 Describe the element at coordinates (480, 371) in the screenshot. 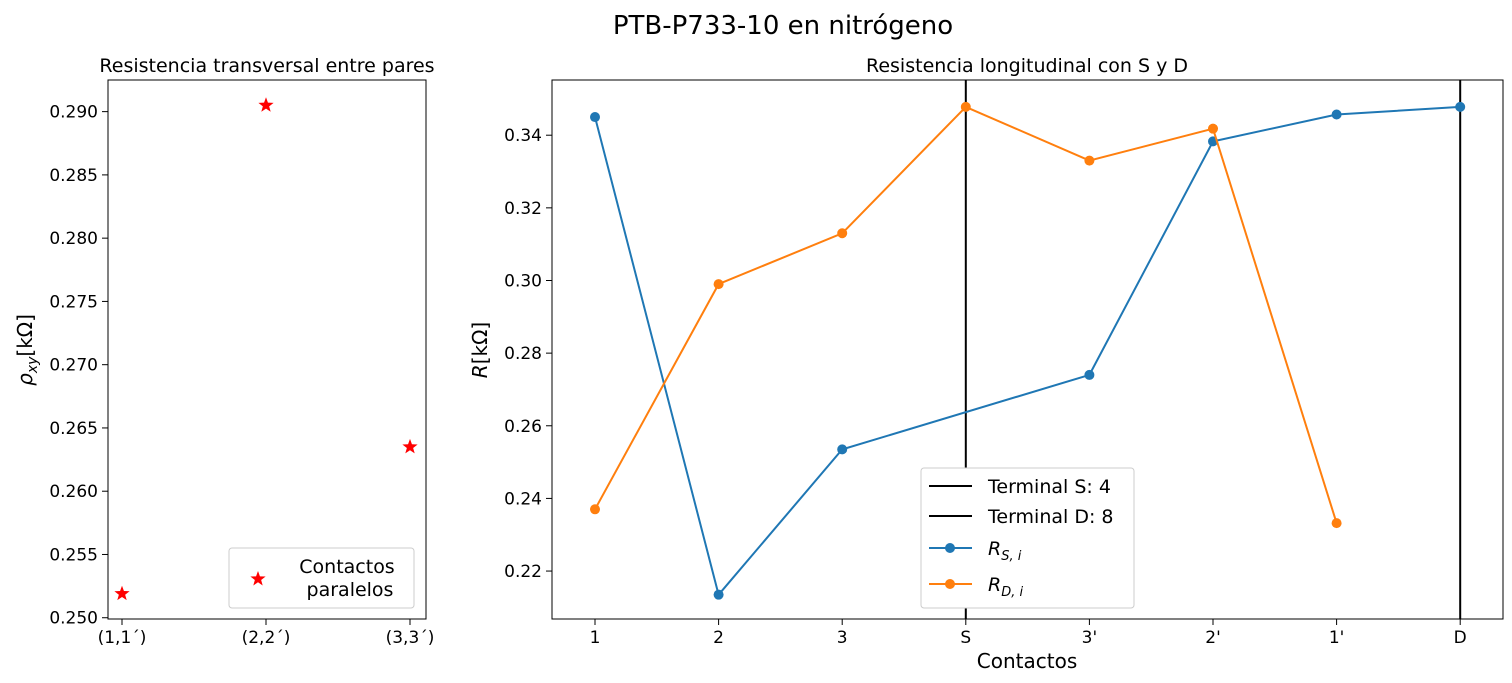

I see `right-y-label-main: R` at that location.